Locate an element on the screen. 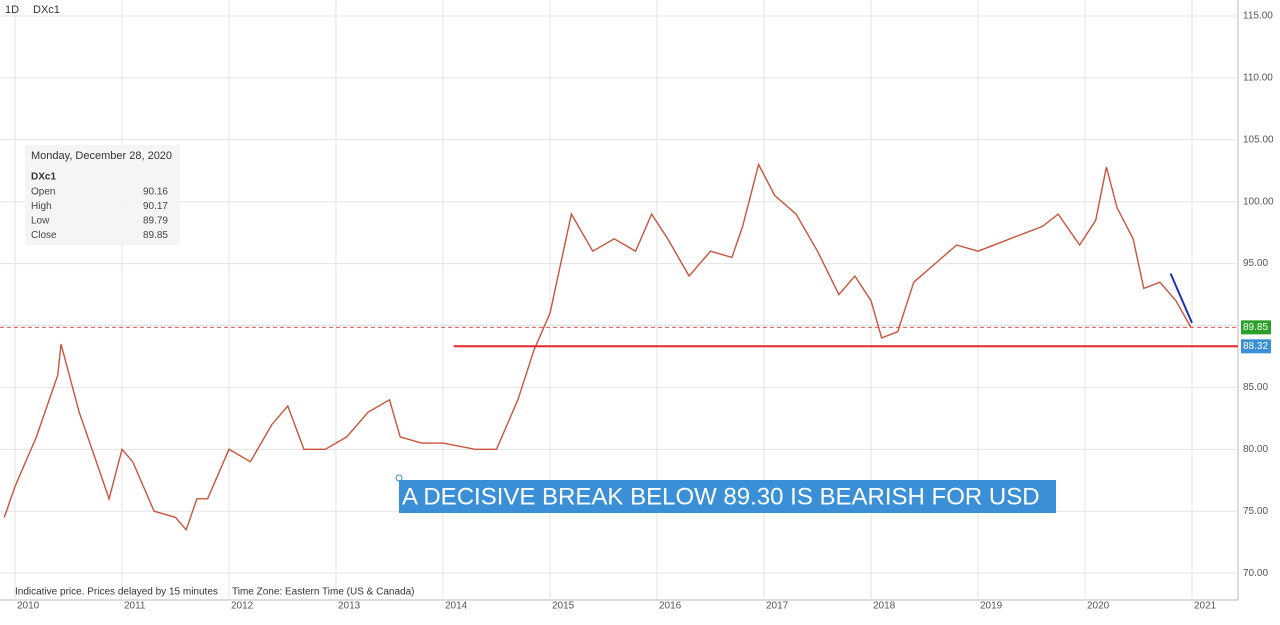  x-tick-label: 2016 is located at coordinates (670, 606).